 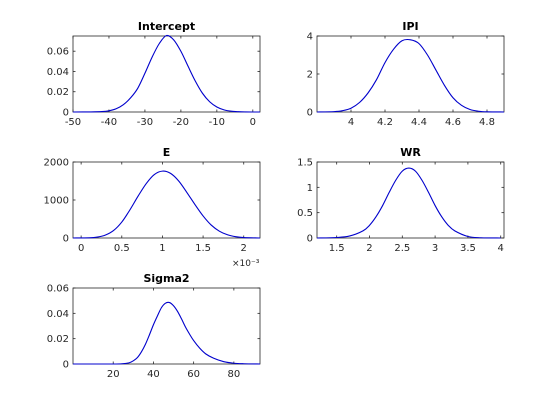 What do you see at coordinates (402, 248) in the screenshot?
I see `x-tick-label: 2.5` at bounding box center [402, 248].